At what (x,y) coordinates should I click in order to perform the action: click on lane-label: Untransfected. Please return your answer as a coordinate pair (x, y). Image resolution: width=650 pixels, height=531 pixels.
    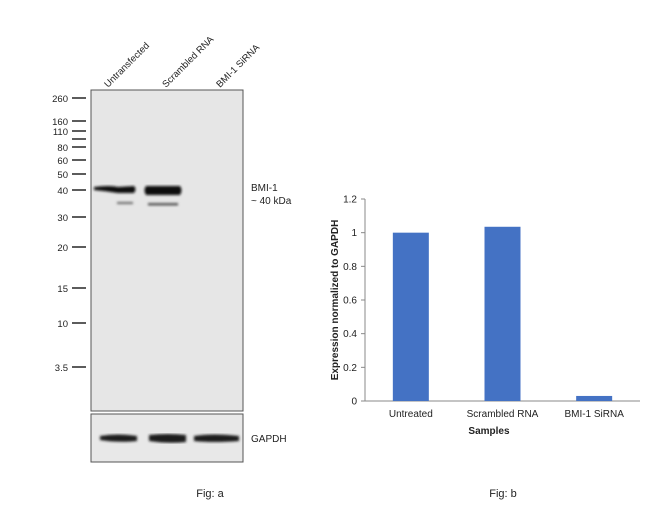
    Looking at the image, I should click on (127, 66).